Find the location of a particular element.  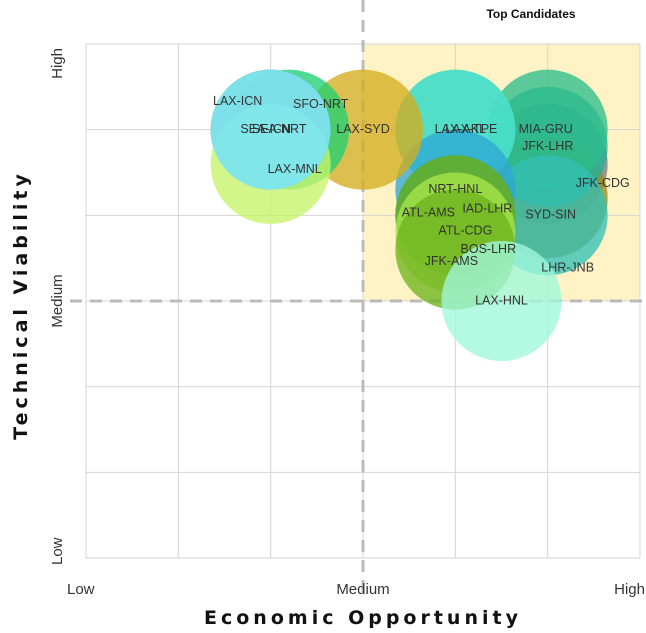

bubble-label-jfk-cdg: JFK-CDG is located at coordinates (603, 183).